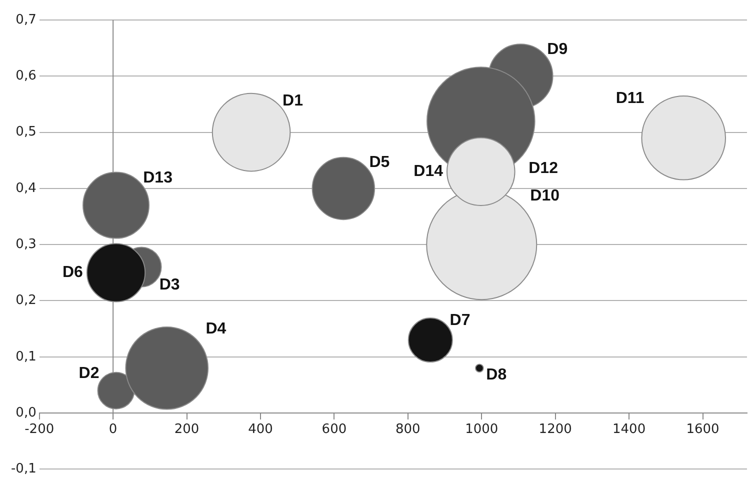 The height and width of the screenshot is (480, 751). Describe the element at coordinates (545, 196) in the screenshot. I see `series-label: D10` at that location.